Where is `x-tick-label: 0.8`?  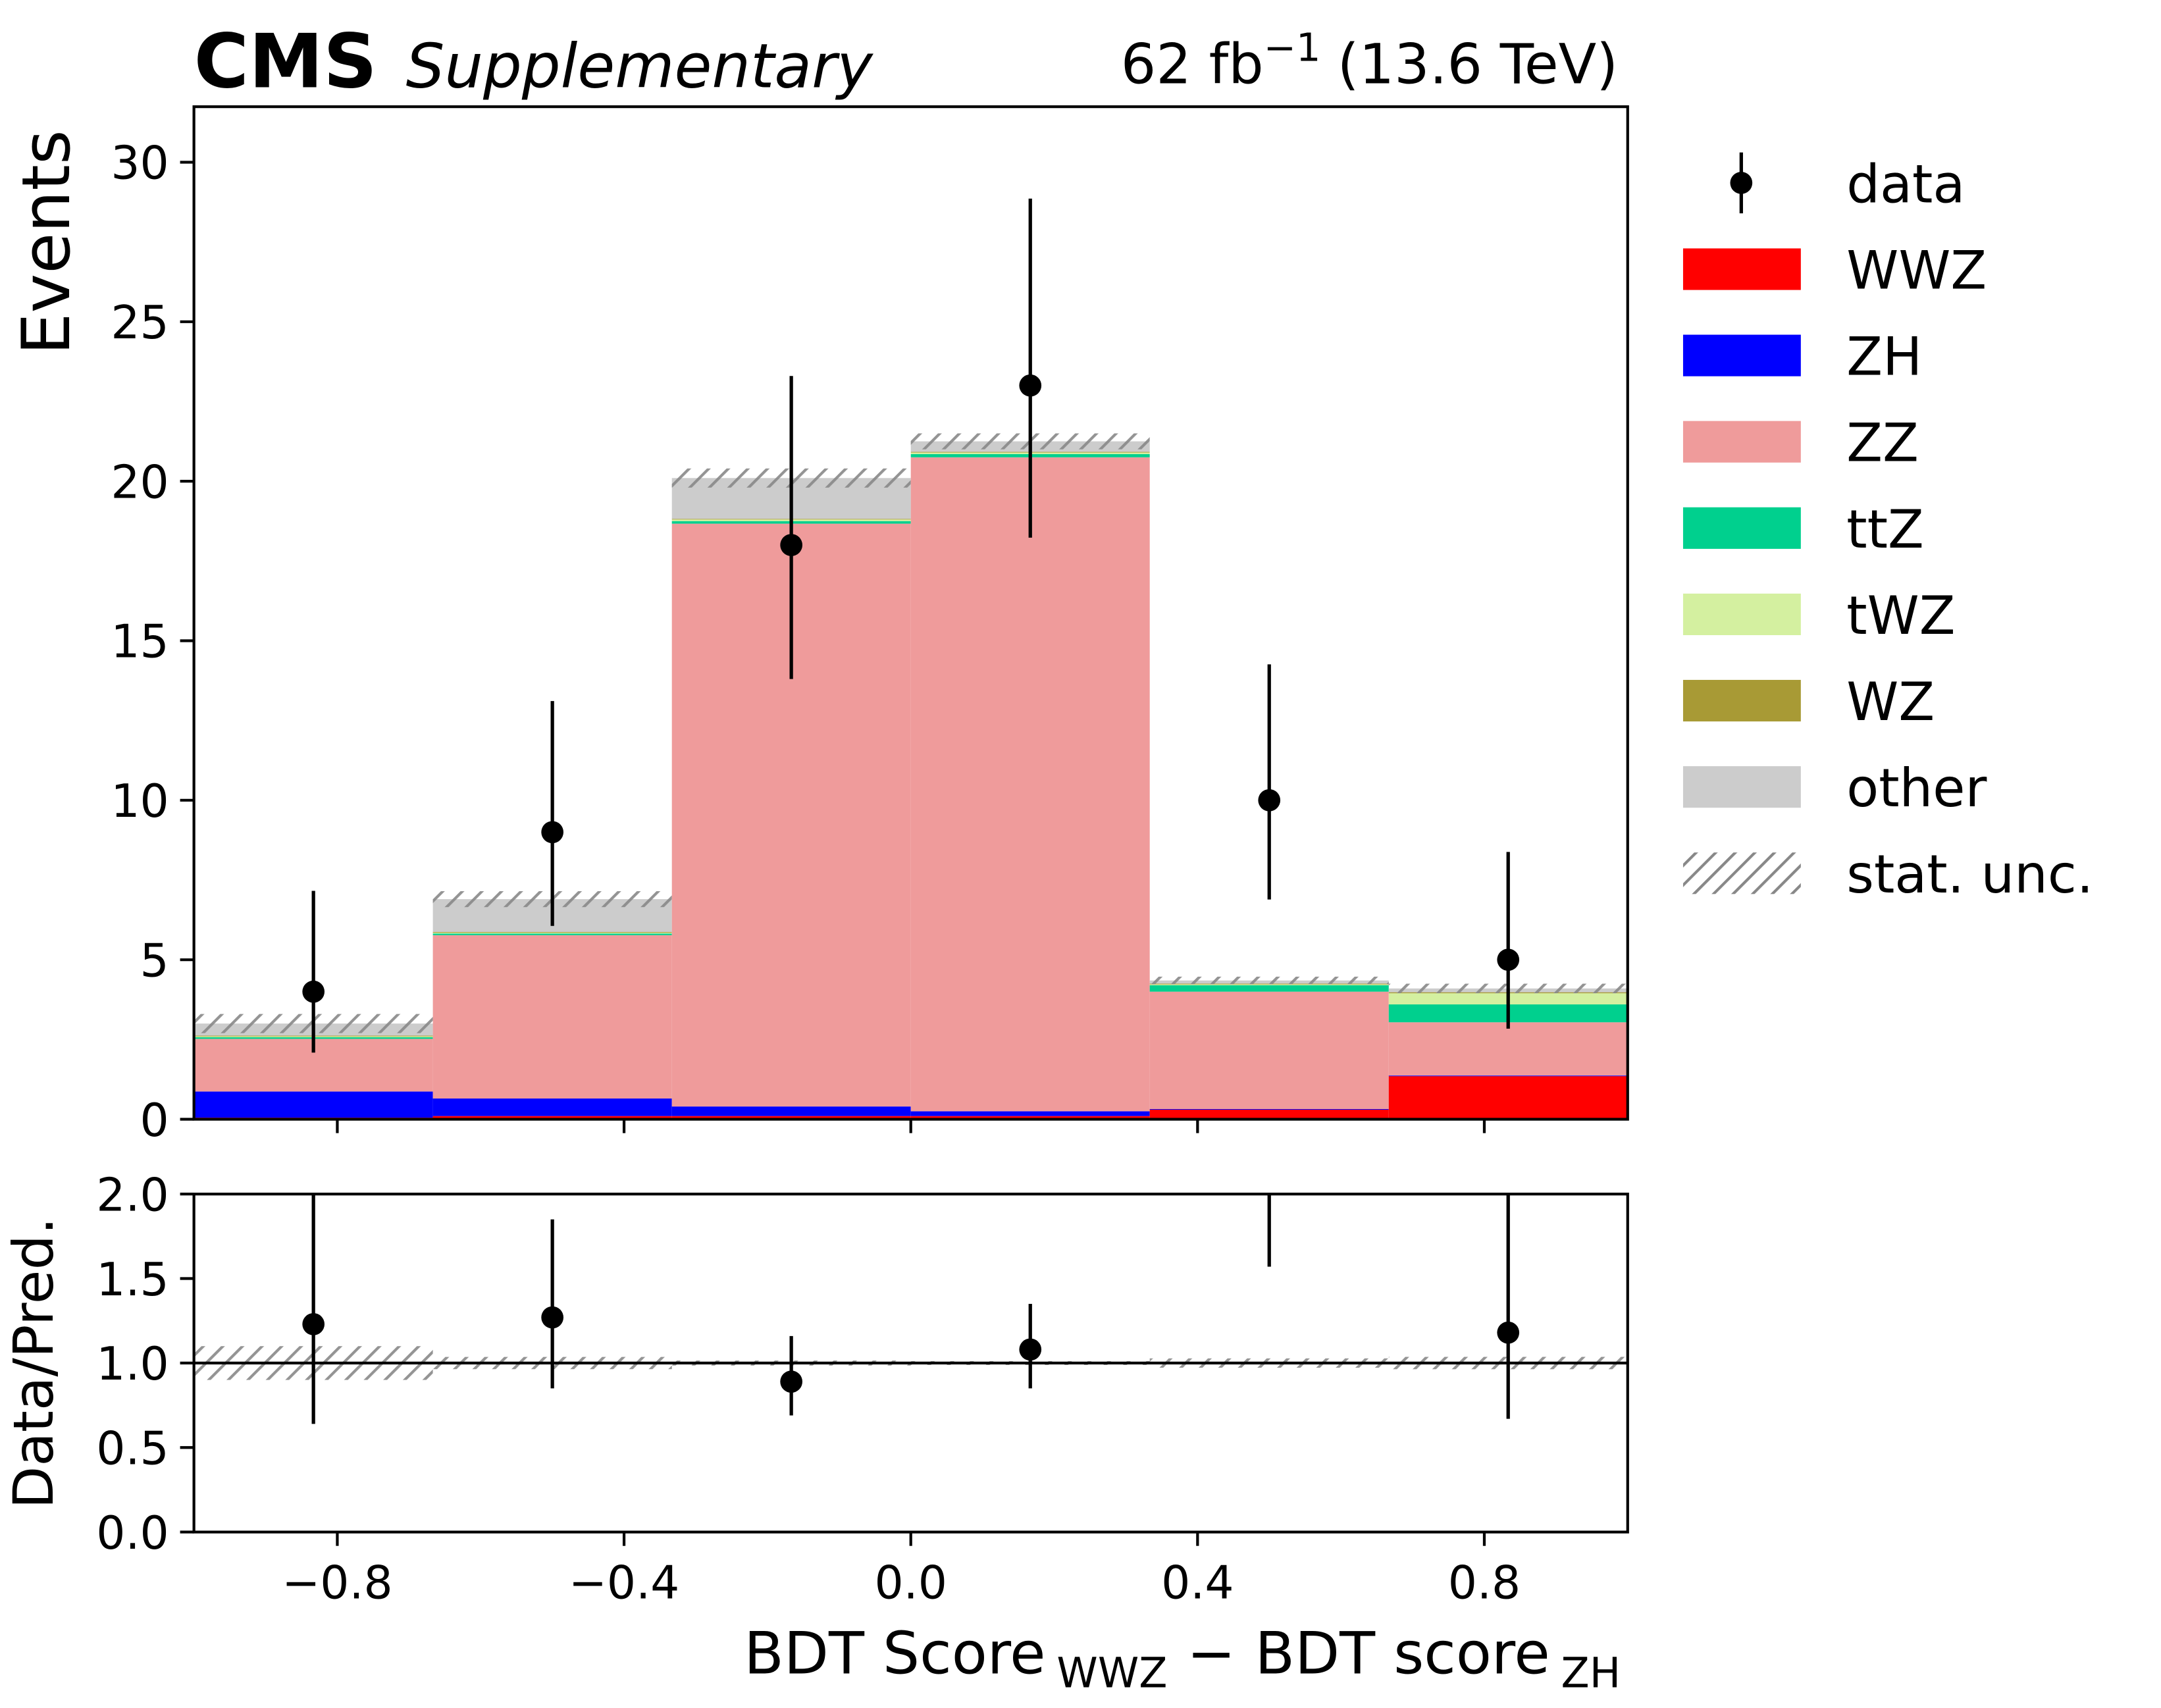 x-tick-label: 0.8 is located at coordinates (1484, 1584).